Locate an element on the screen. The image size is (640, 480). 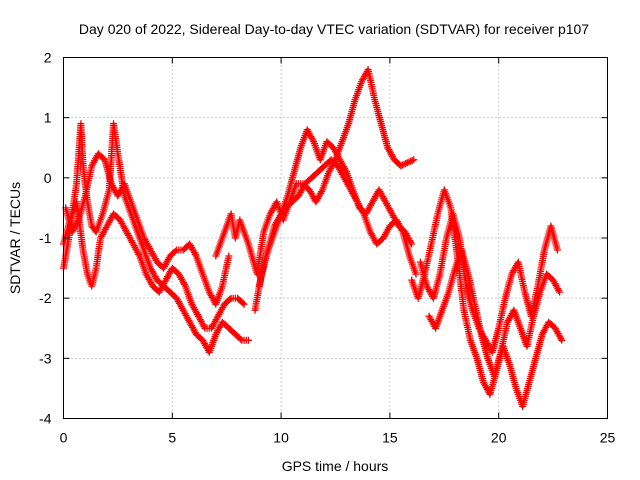
y-tick-label: 1 is located at coordinates (48, 118).